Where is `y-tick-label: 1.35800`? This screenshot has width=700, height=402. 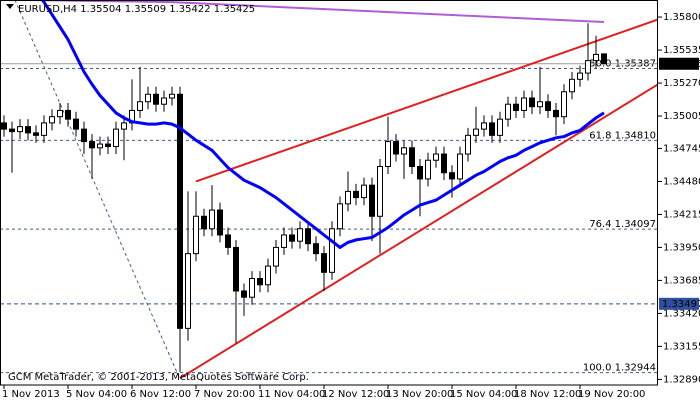 y-tick-label: 1.35800 is located at coordinates (681, 17).